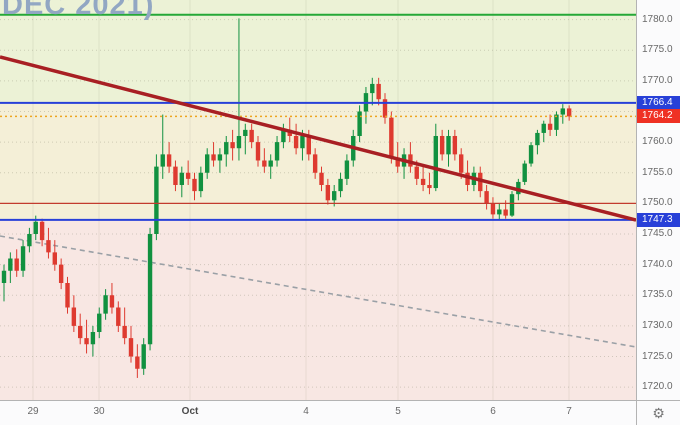  Describe the element at coordinates (33, 411) in the screenshot. I see `time-axis-label: 29` at that location.